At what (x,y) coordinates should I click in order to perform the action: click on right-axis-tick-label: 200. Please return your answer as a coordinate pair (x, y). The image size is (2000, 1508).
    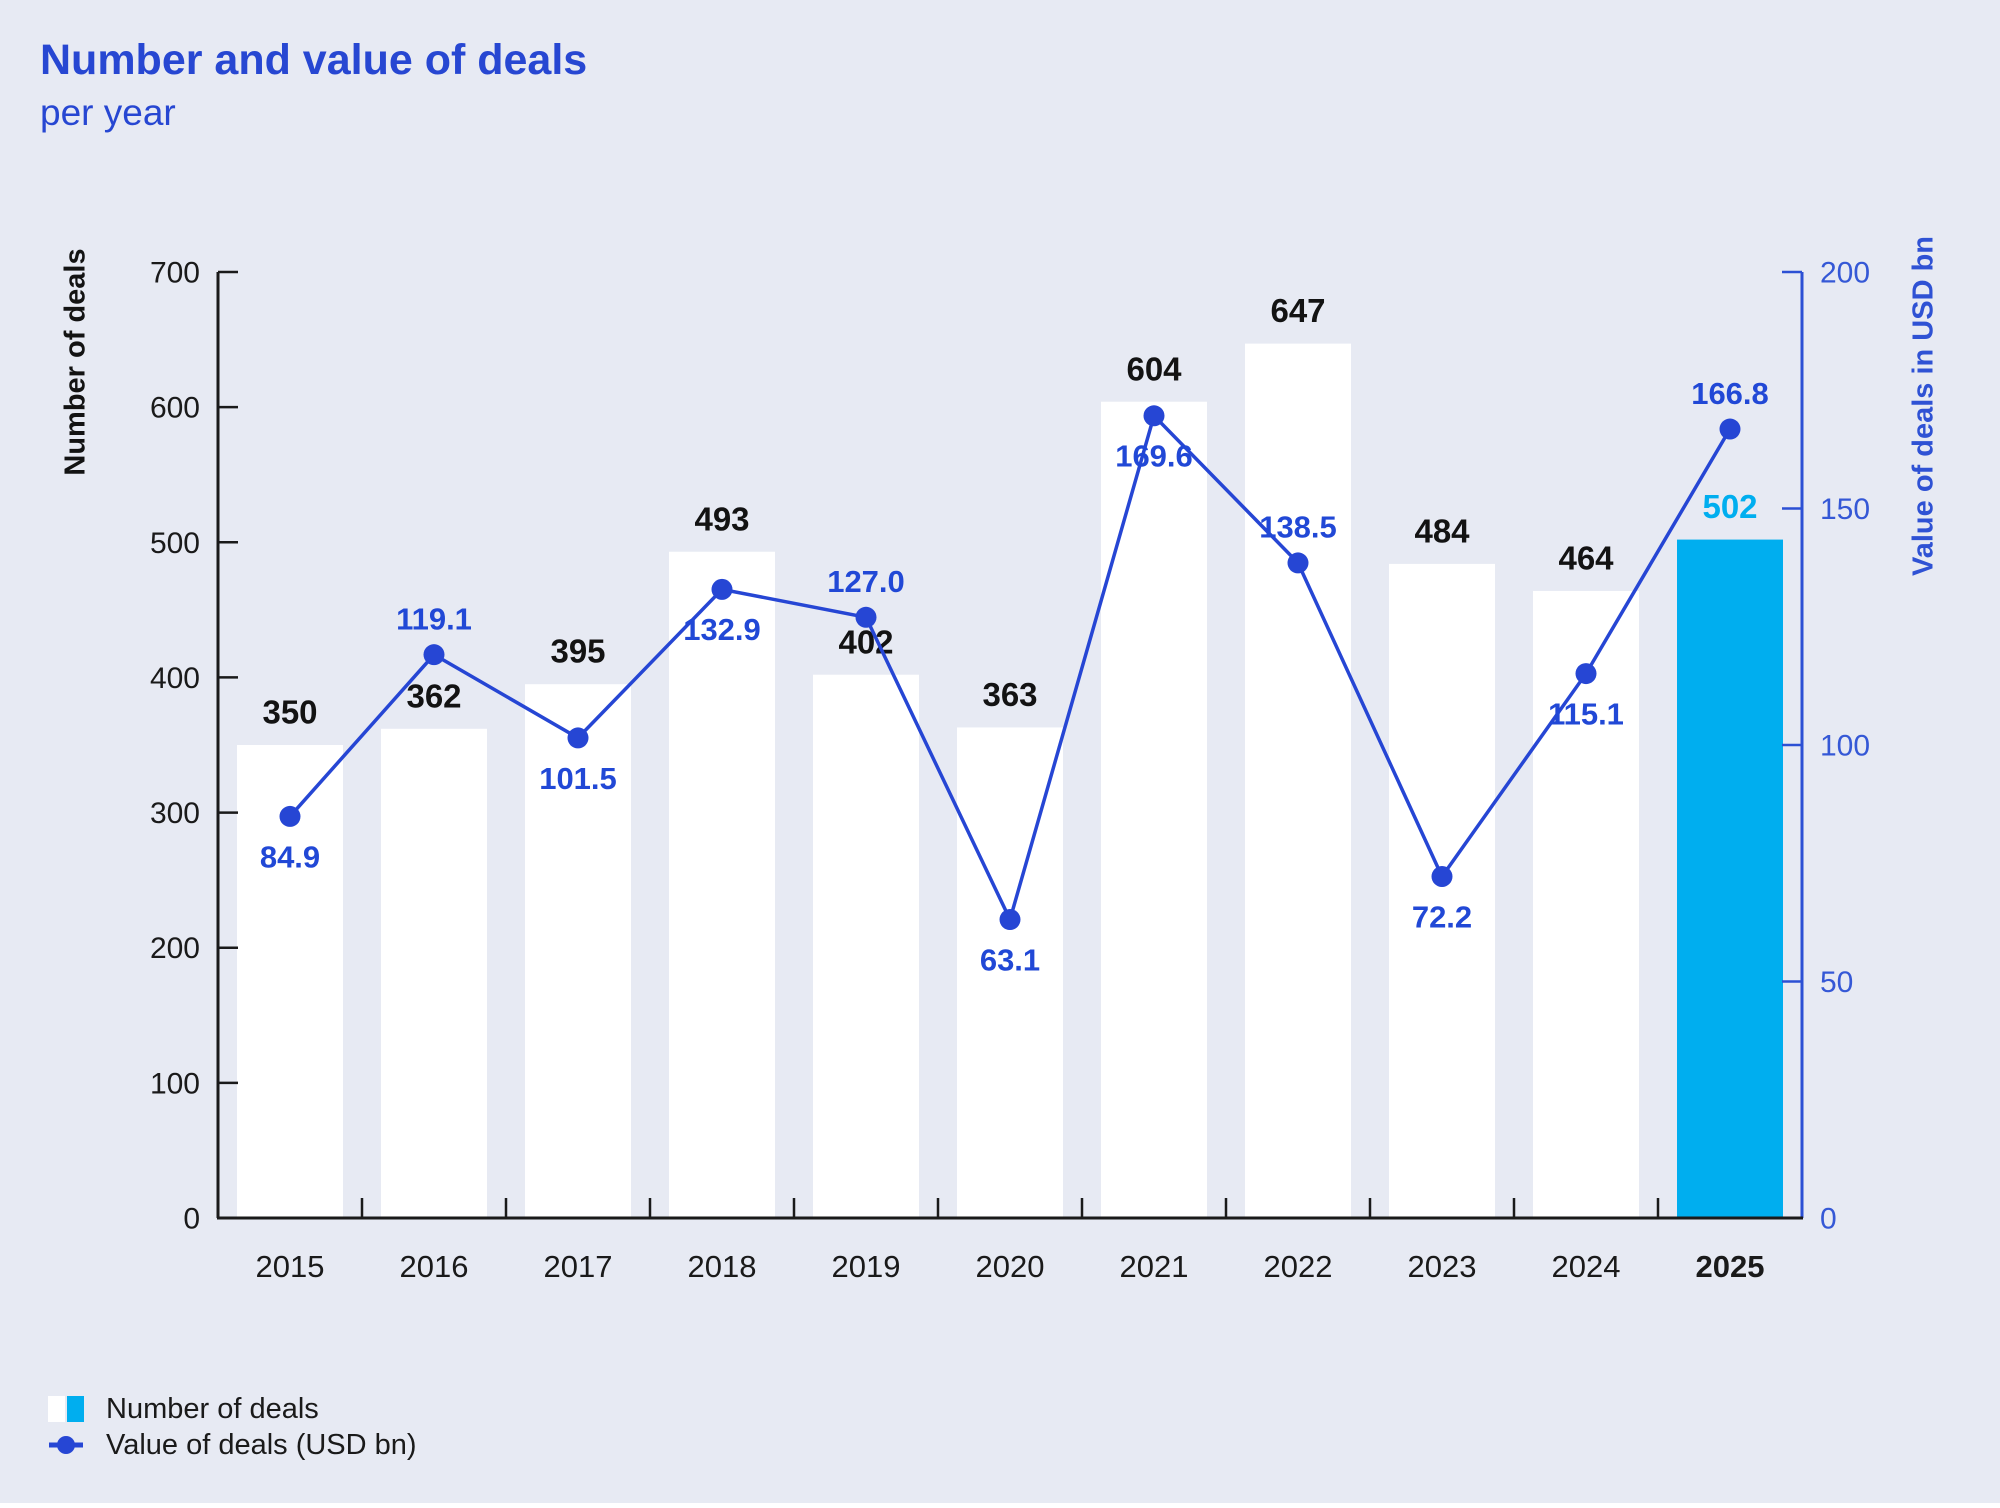
    Looking at the image, I should click on (1845, 273).